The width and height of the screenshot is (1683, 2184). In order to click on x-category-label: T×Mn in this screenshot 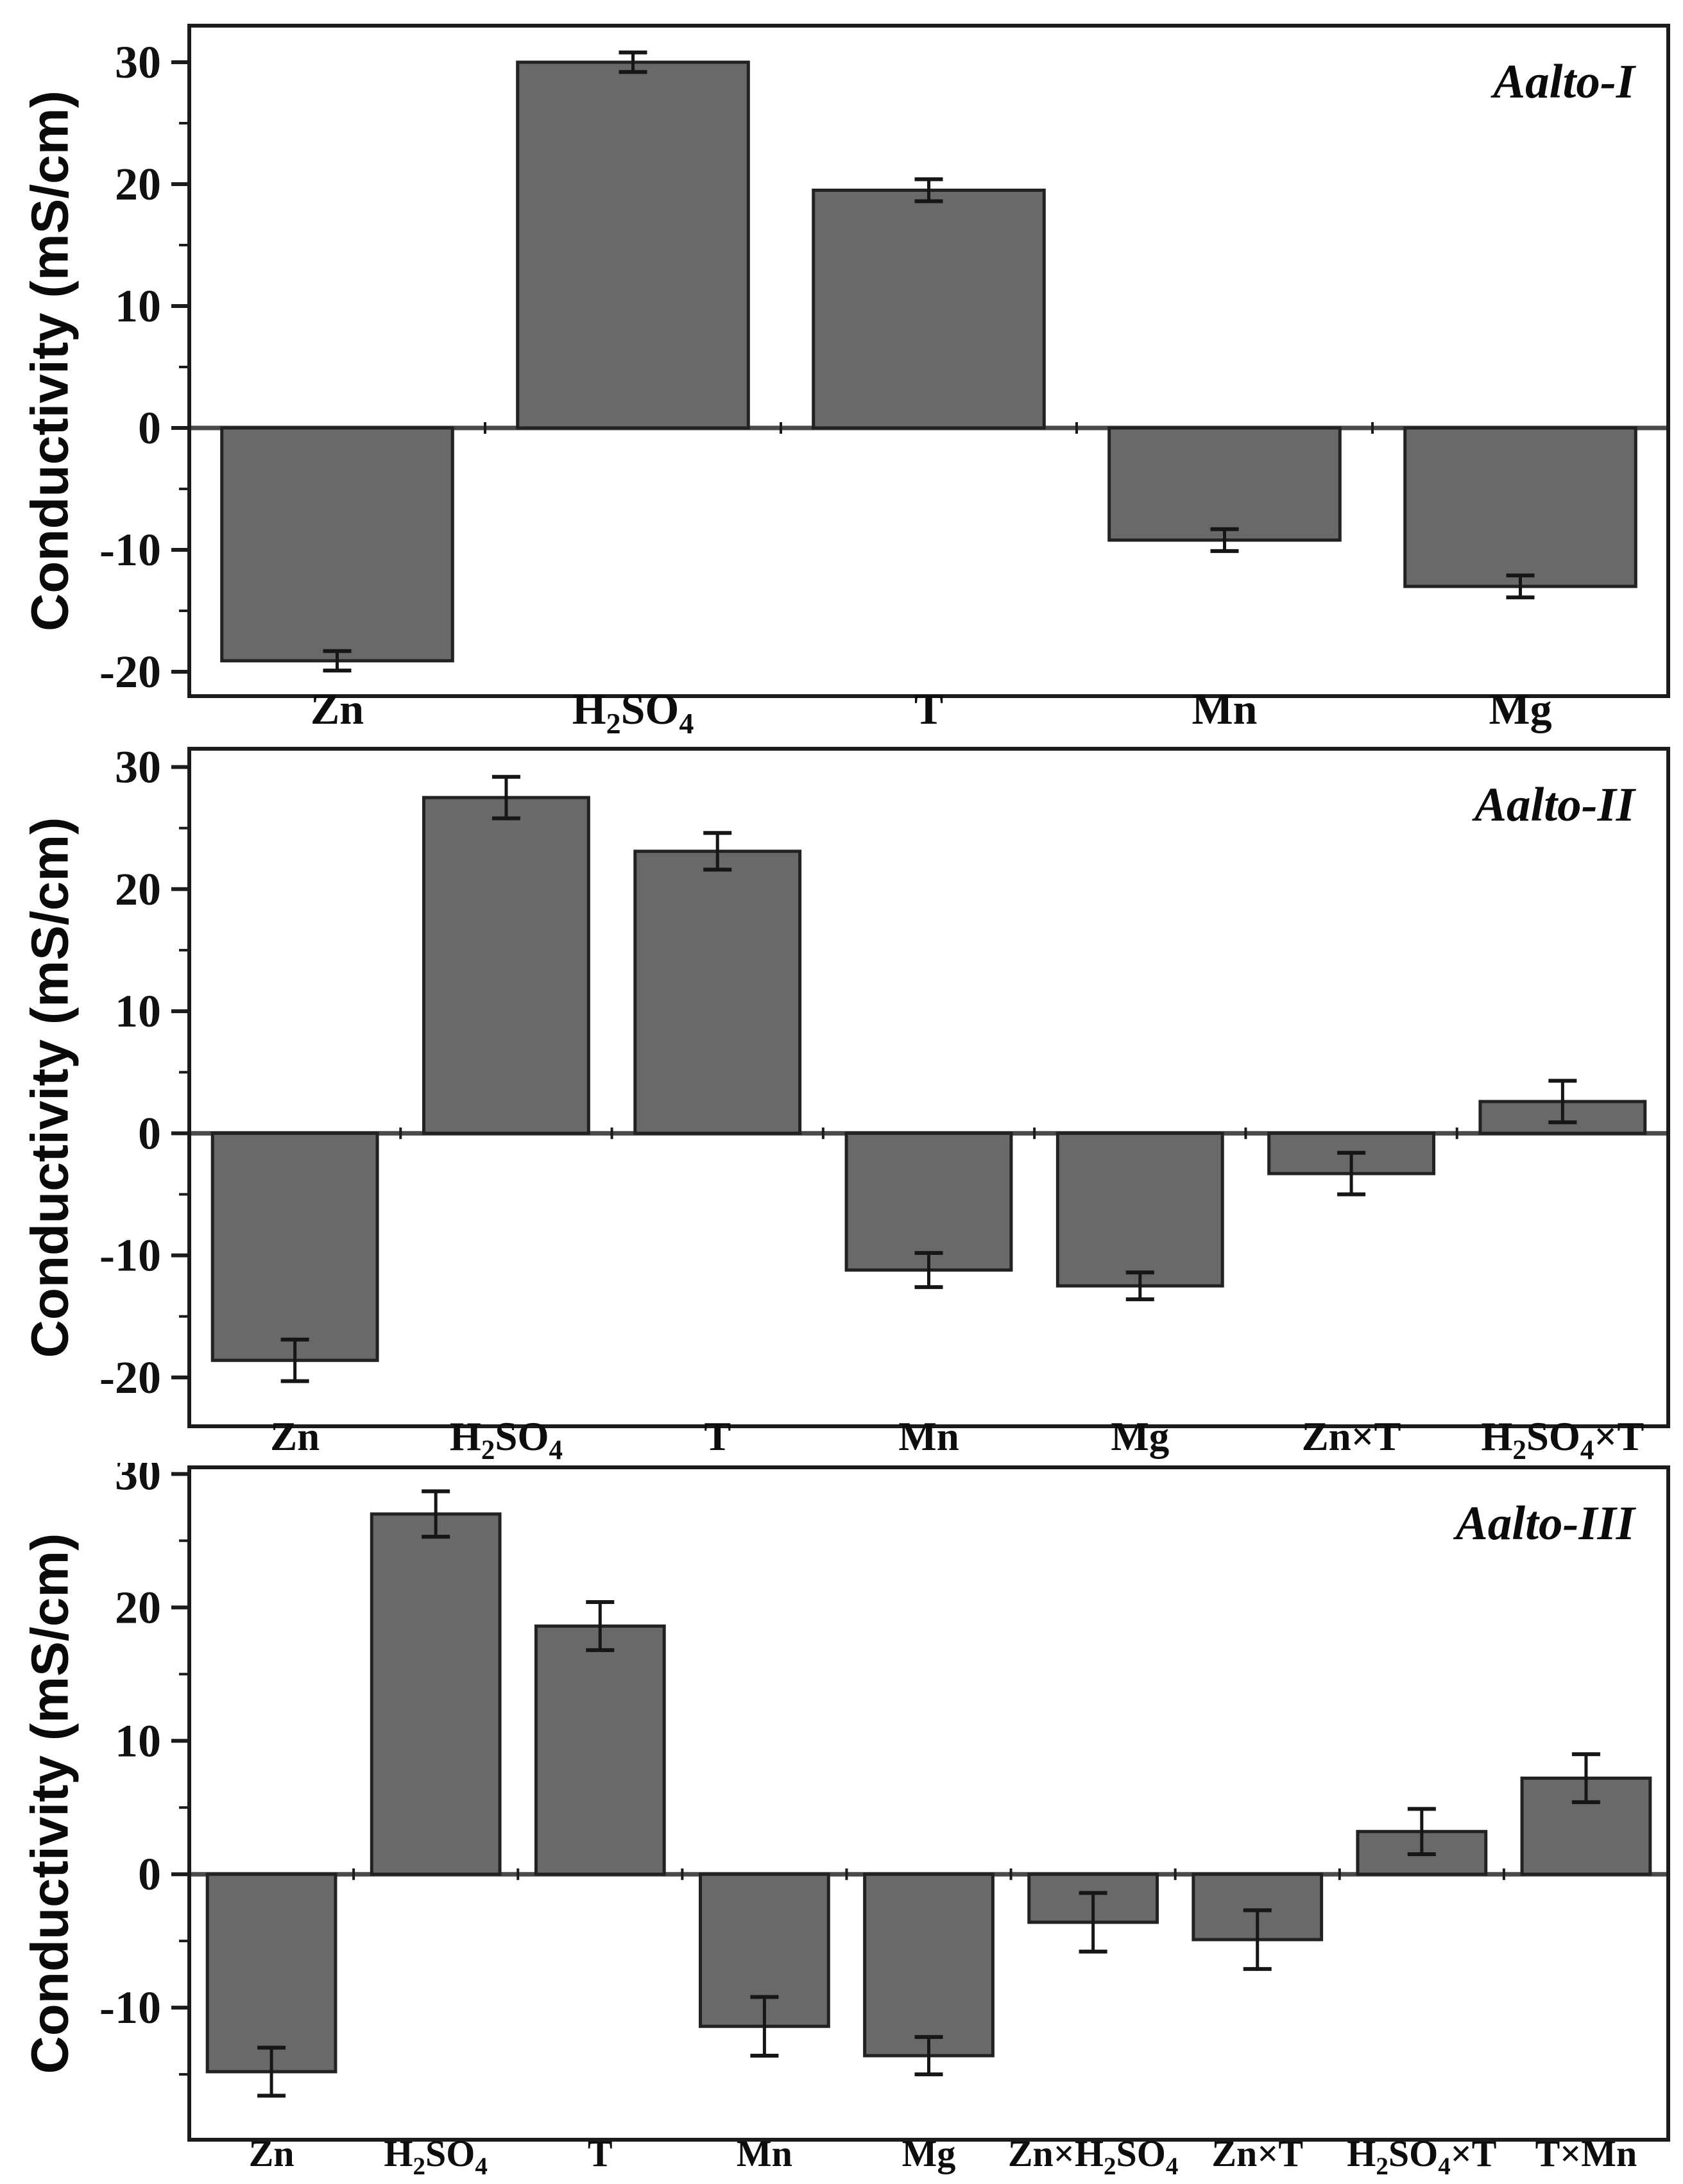, I will do `click(1586, 2153)`.